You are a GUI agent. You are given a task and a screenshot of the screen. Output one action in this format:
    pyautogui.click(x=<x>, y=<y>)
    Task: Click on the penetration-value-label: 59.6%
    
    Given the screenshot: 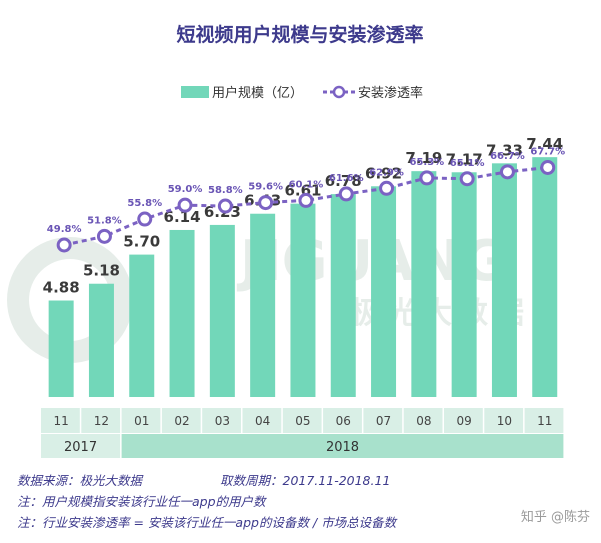 What is the action you would take?
    pyautogui.click(x=265, y=187)
    